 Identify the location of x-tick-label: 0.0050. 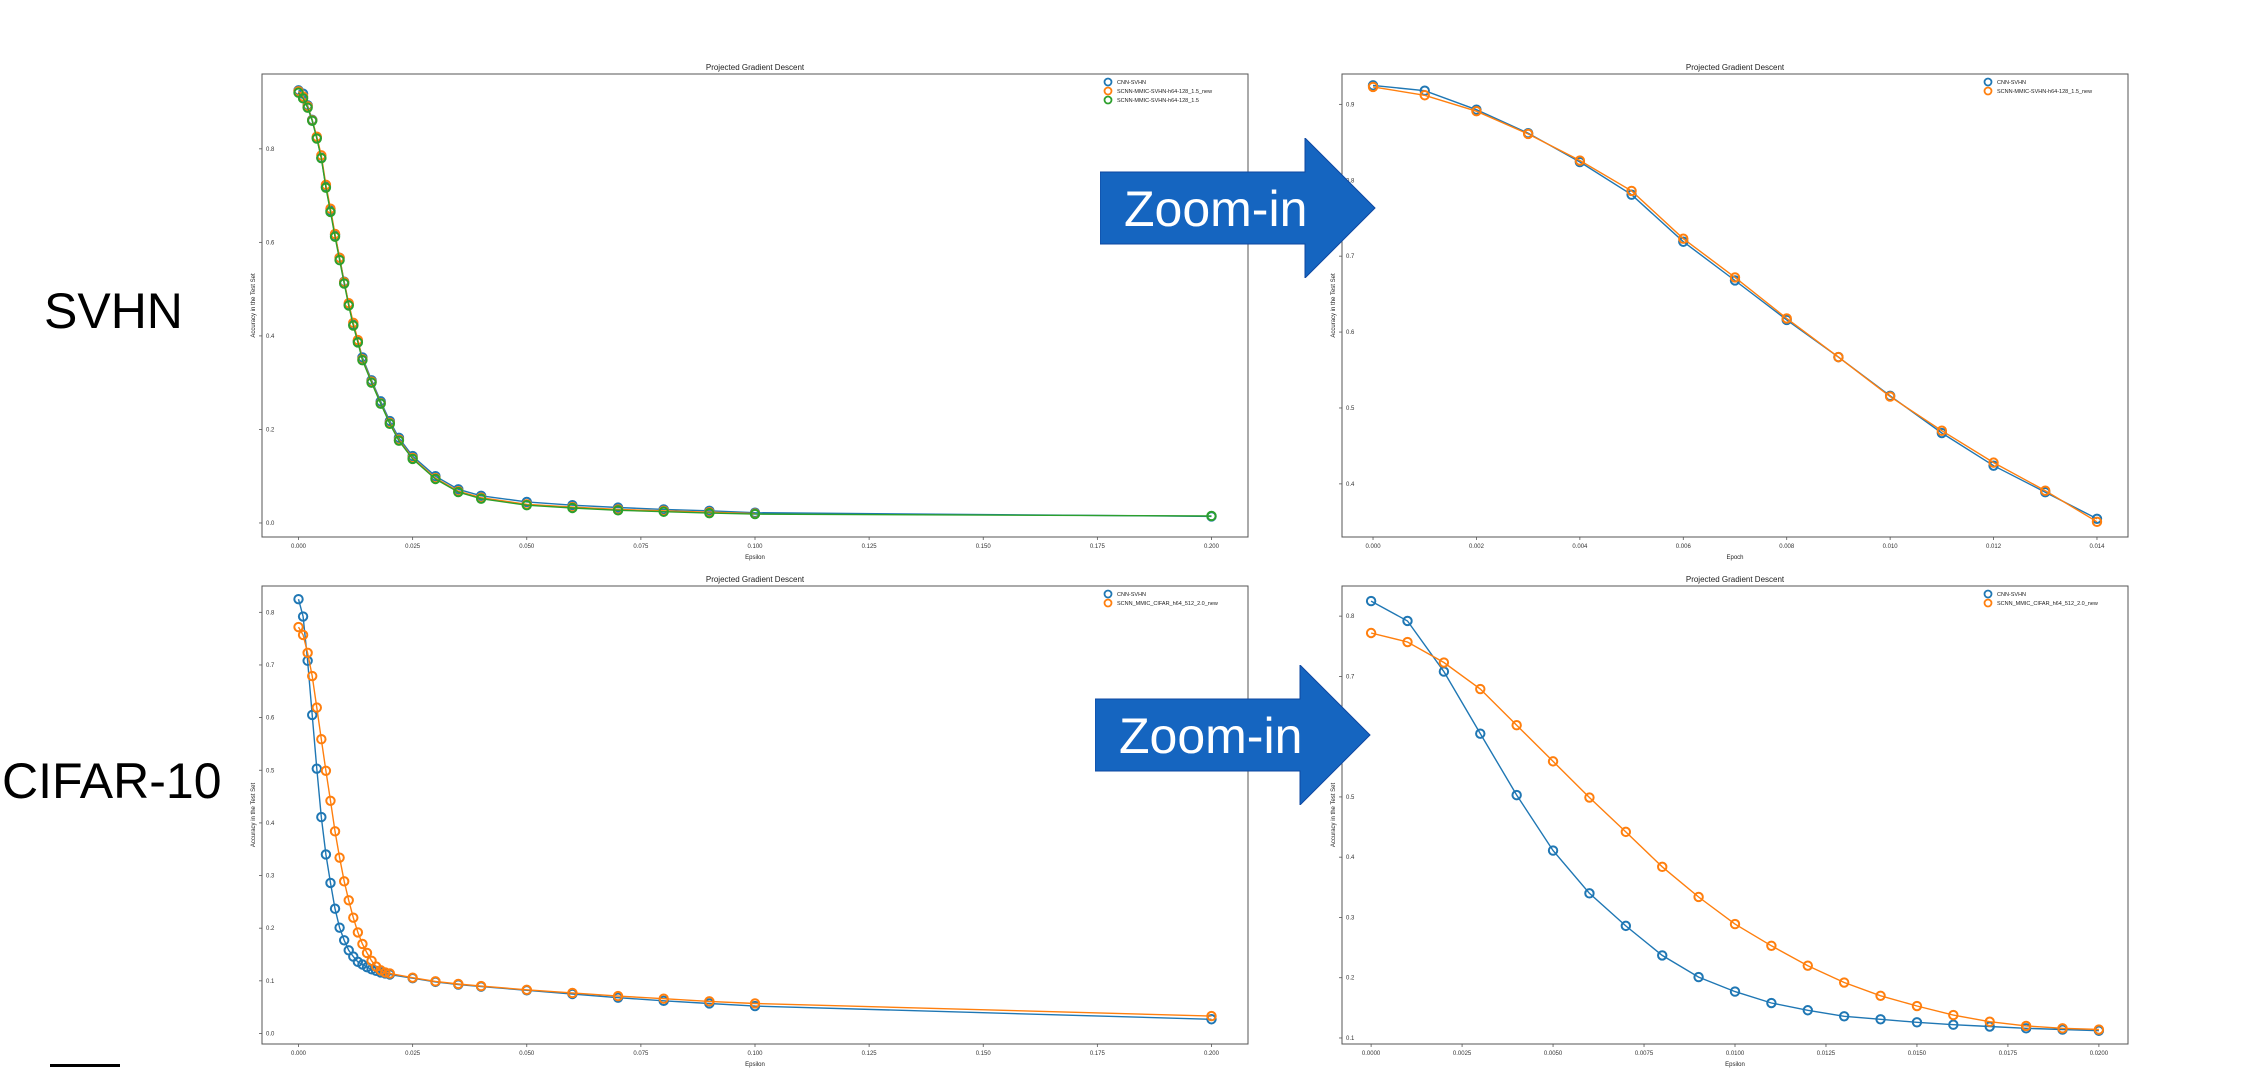
(1553, 1054).